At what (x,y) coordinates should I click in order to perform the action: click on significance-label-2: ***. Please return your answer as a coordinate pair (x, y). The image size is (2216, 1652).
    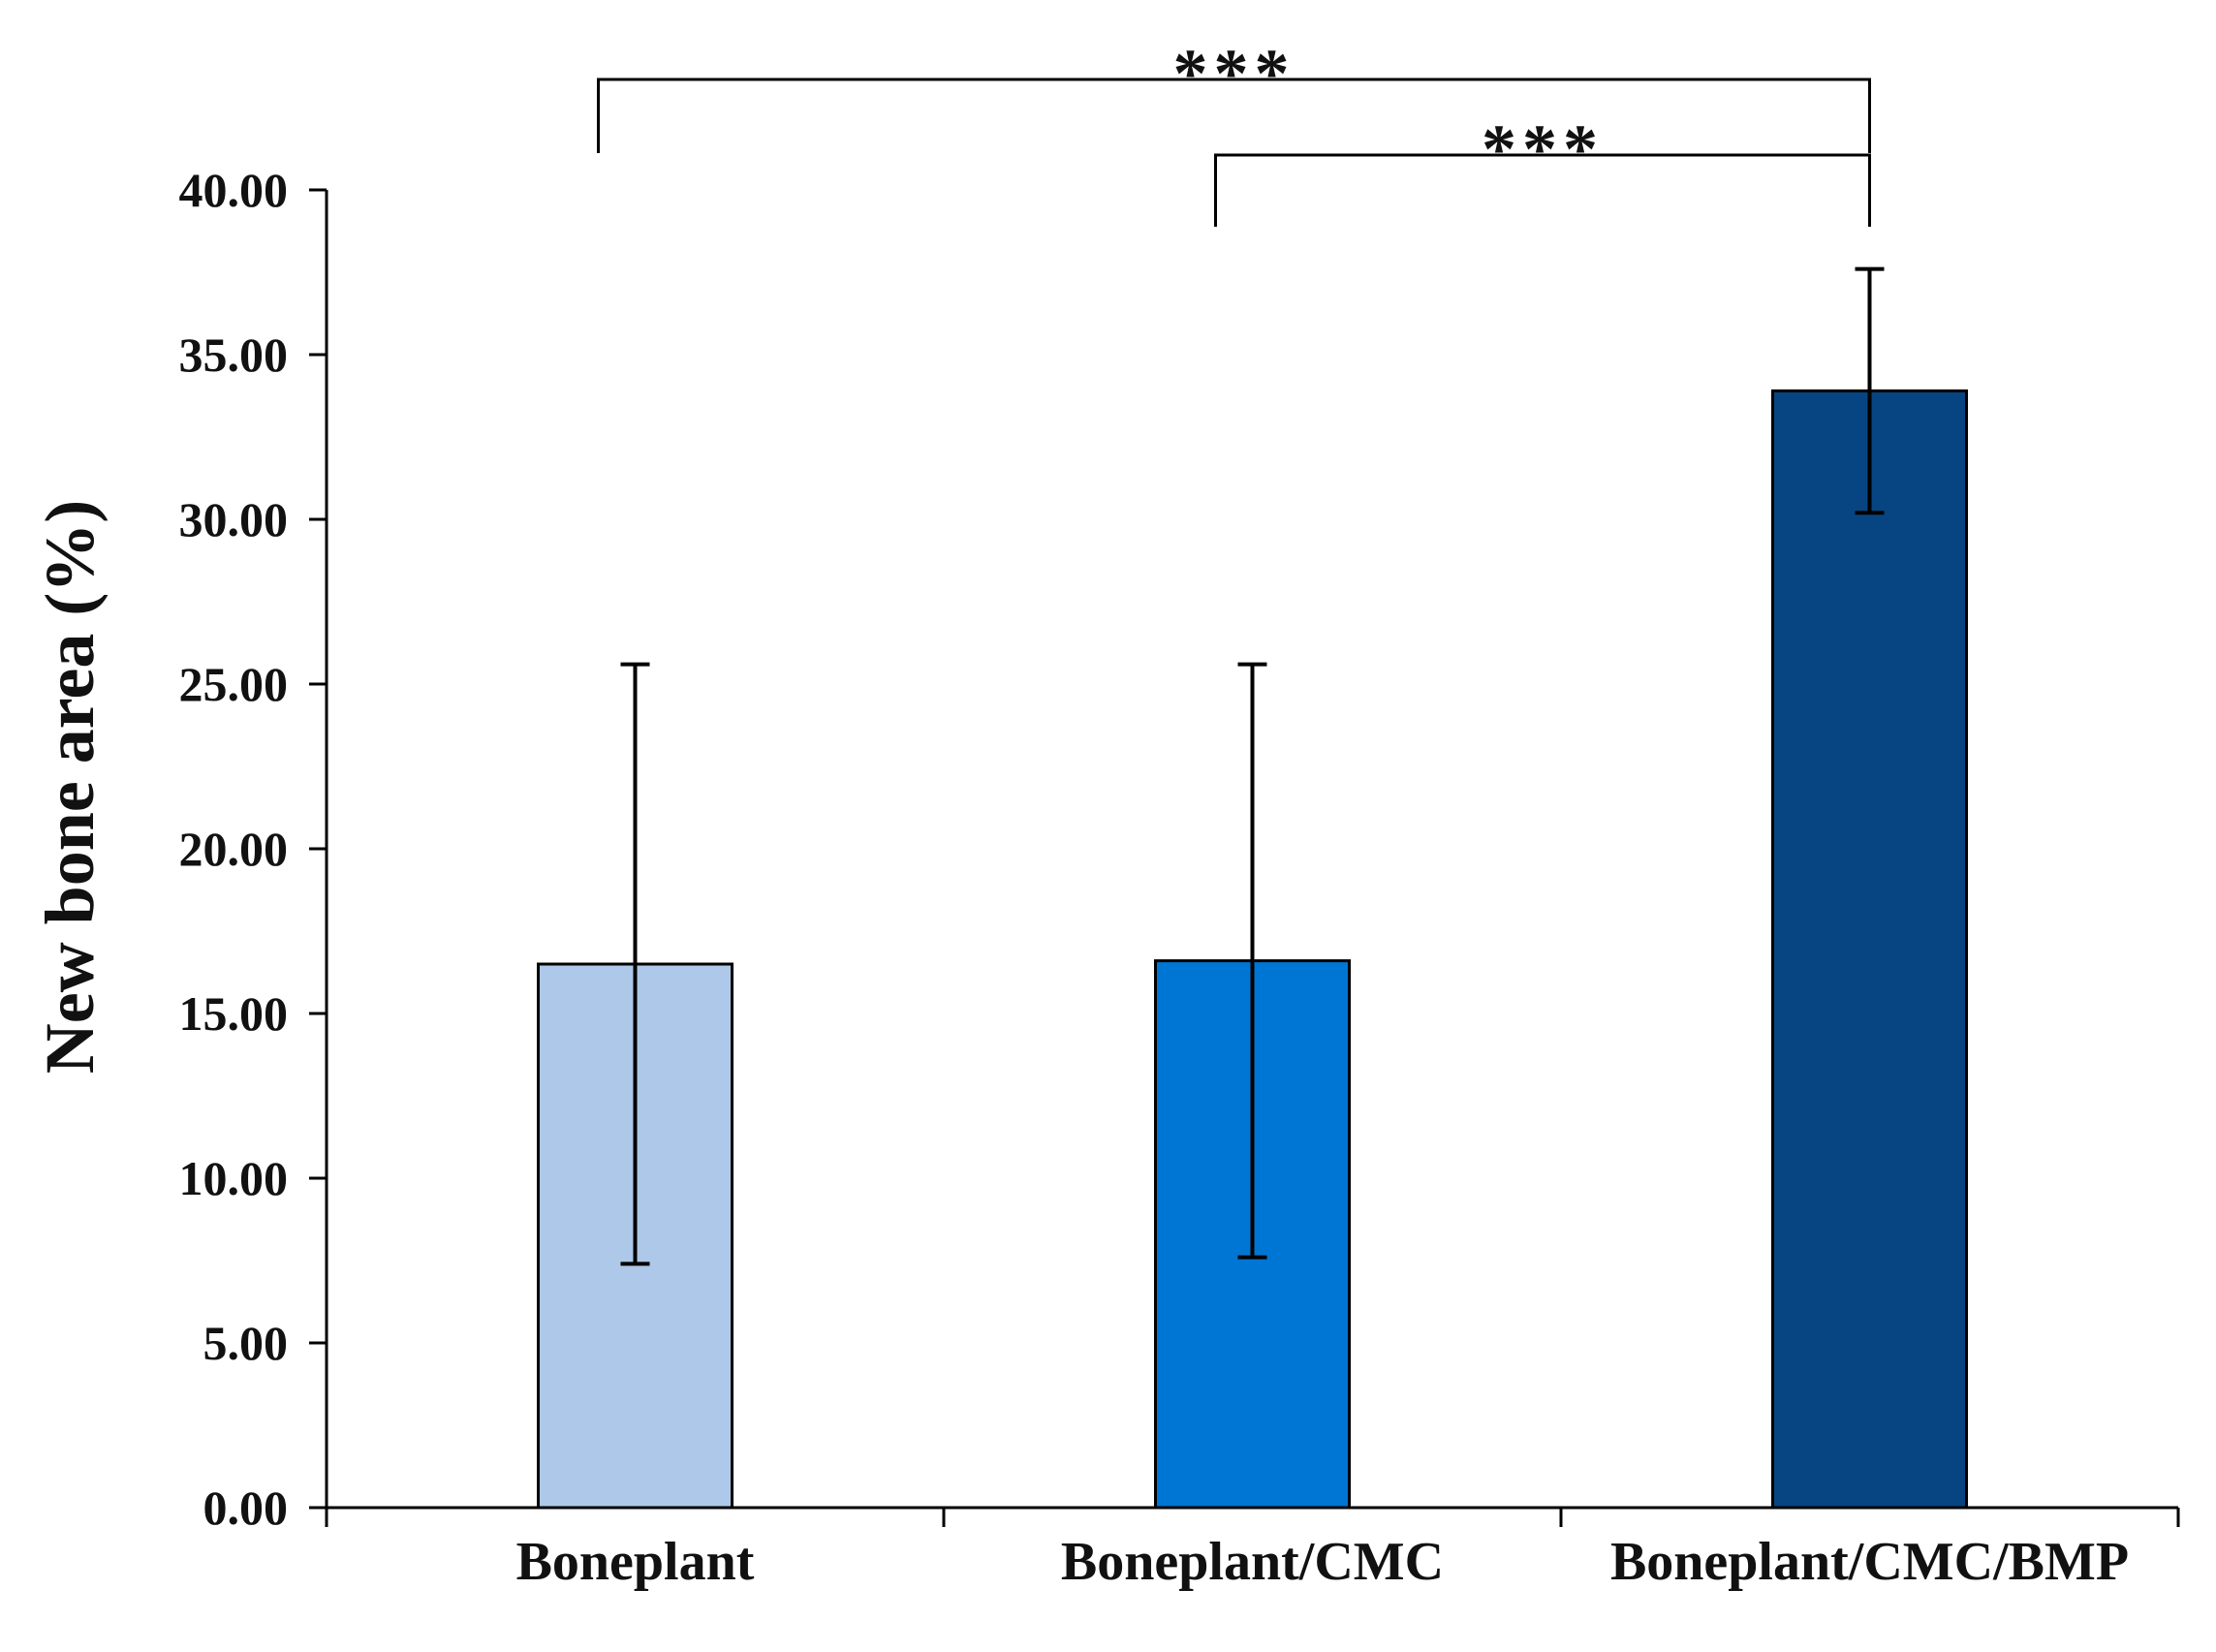
    Looking at the image, I should click on (1543, 149).